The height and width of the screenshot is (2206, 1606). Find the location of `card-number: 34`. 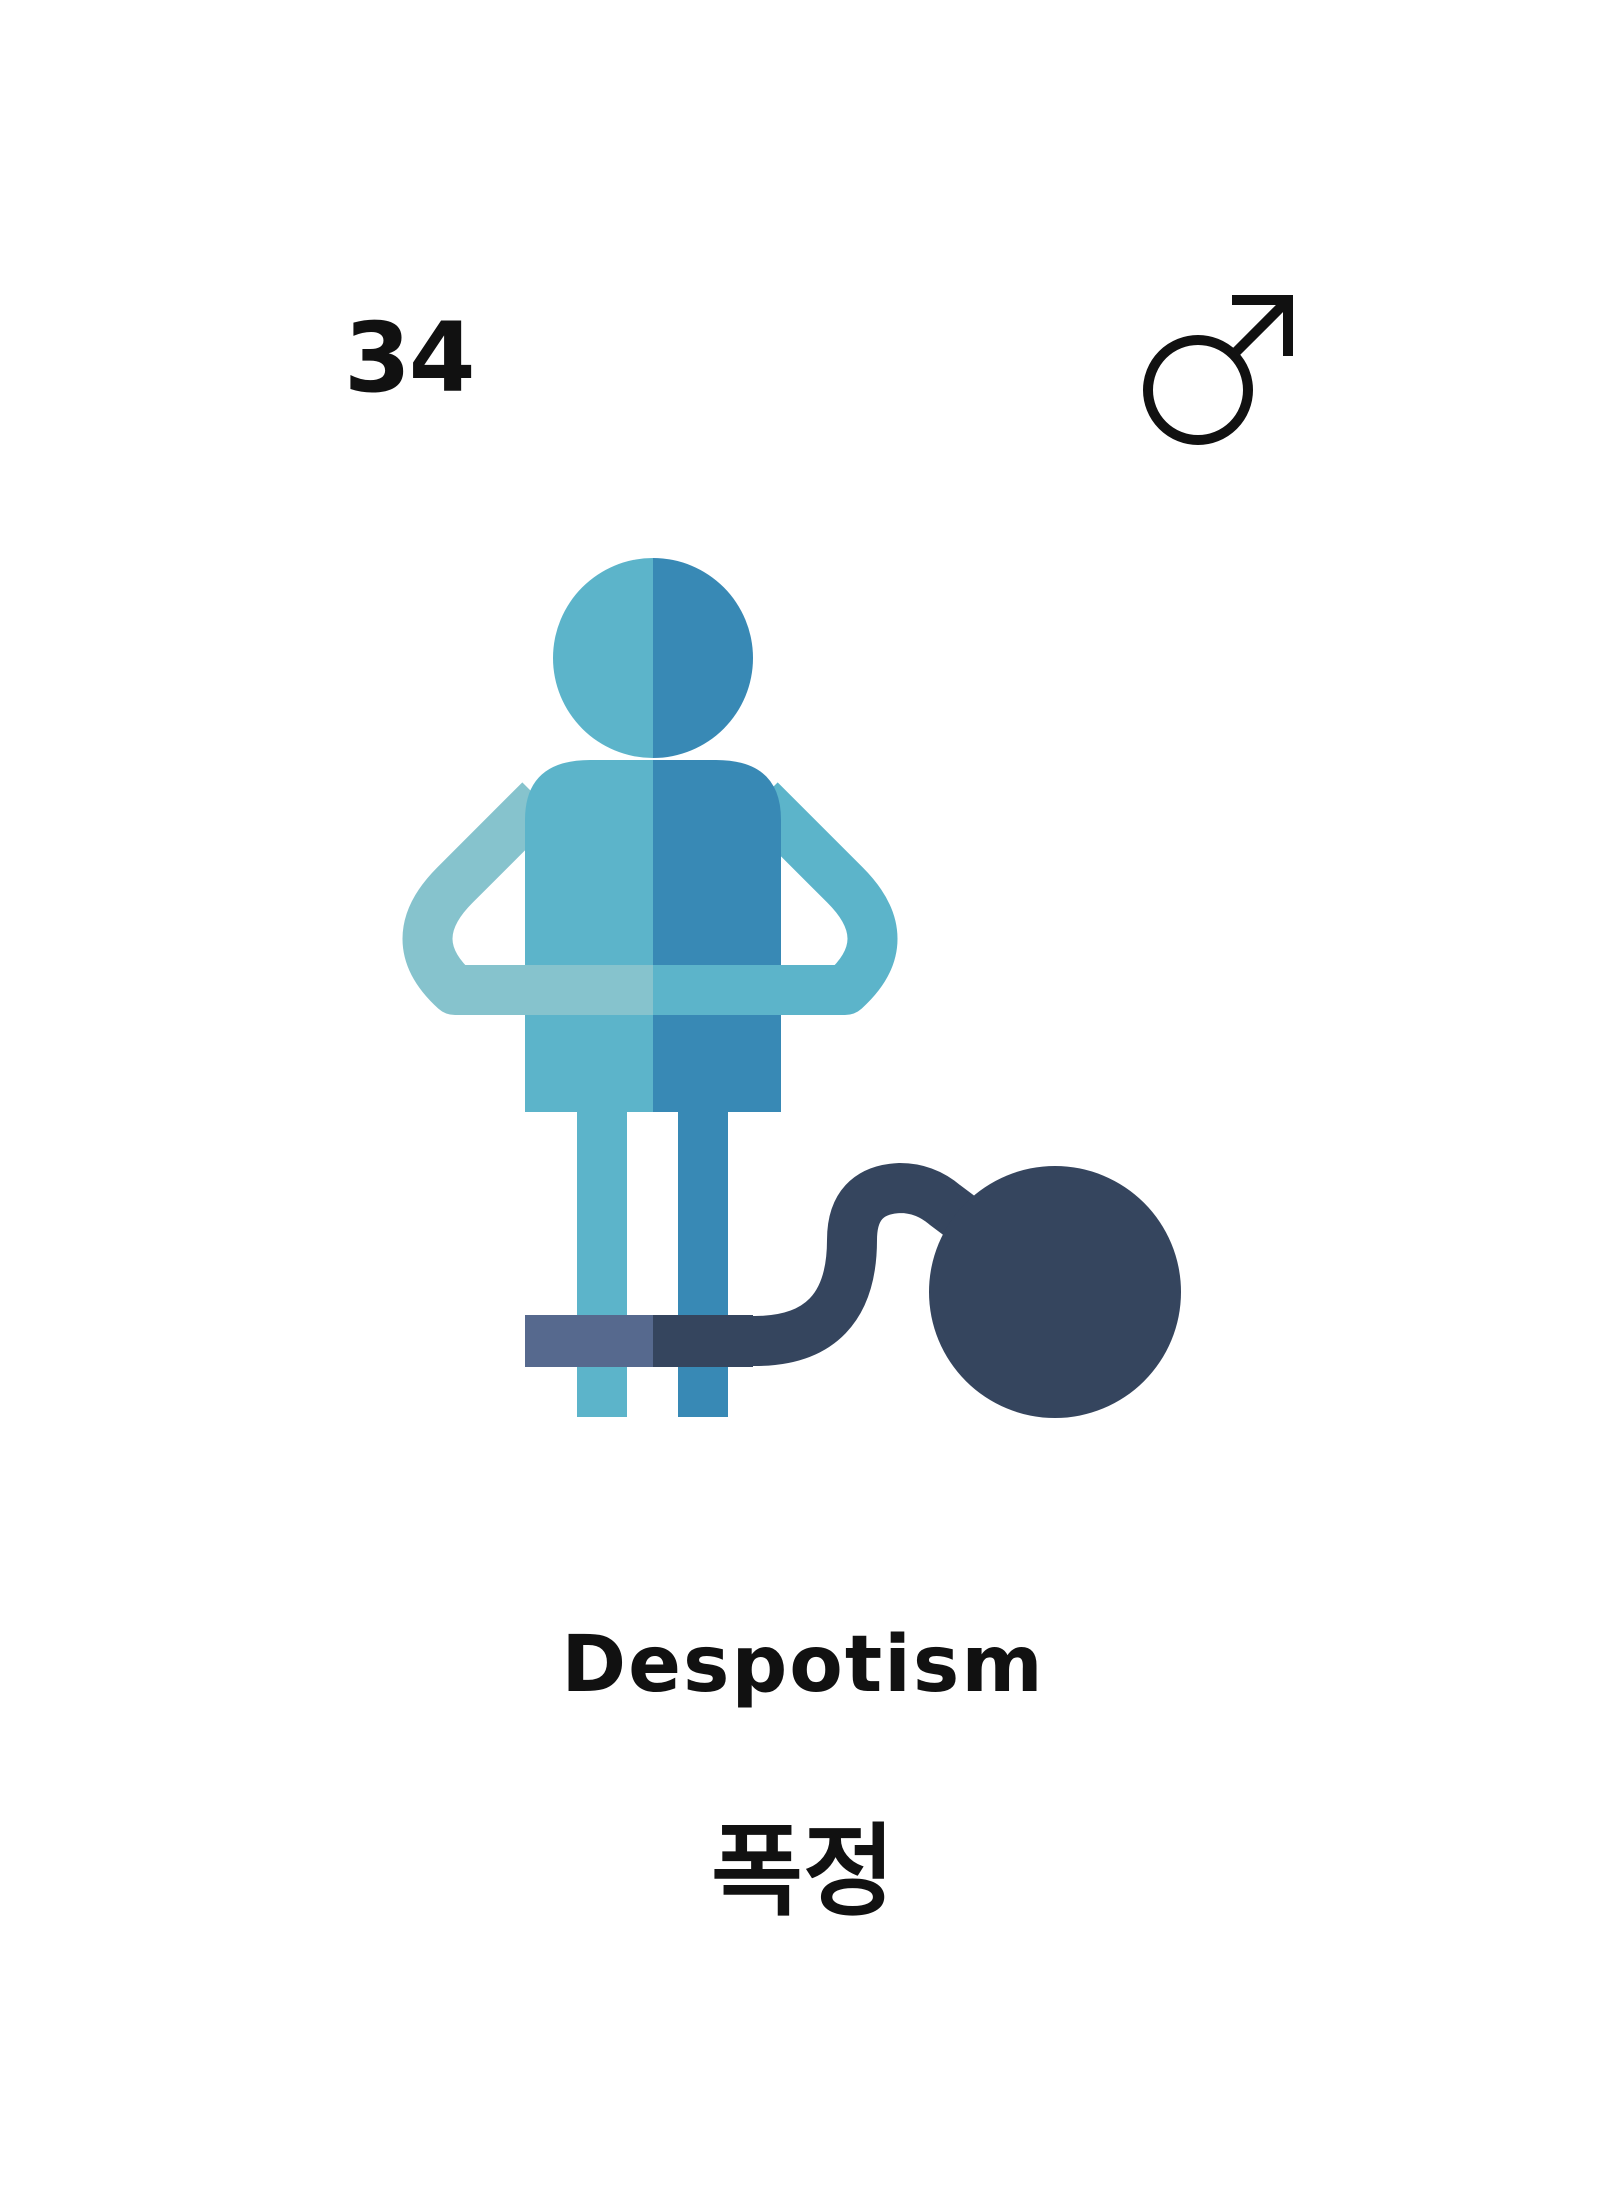

card-number: 34 is located at coordinates (410, 358).